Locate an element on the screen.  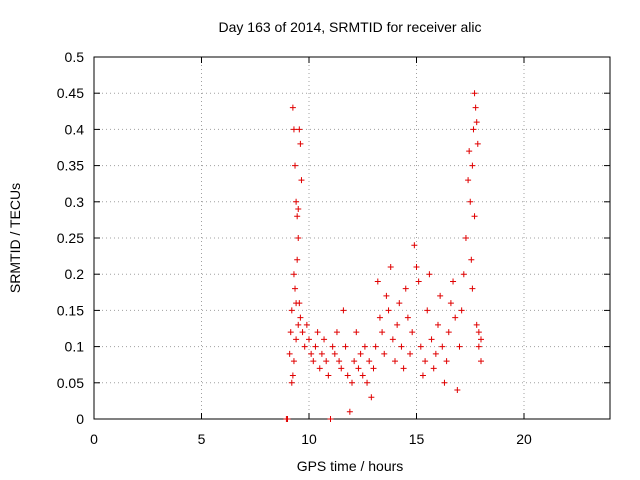
y-axis-label: SRMTID / TECUs is located at coordinates (15, 238).